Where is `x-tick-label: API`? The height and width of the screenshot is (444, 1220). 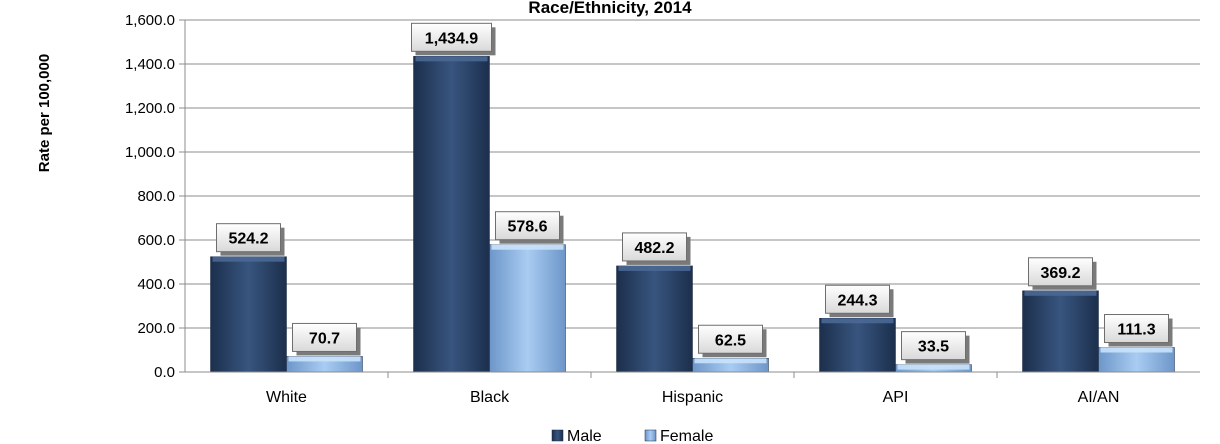
x-tick-label: API is located at coordinates (896, 397).